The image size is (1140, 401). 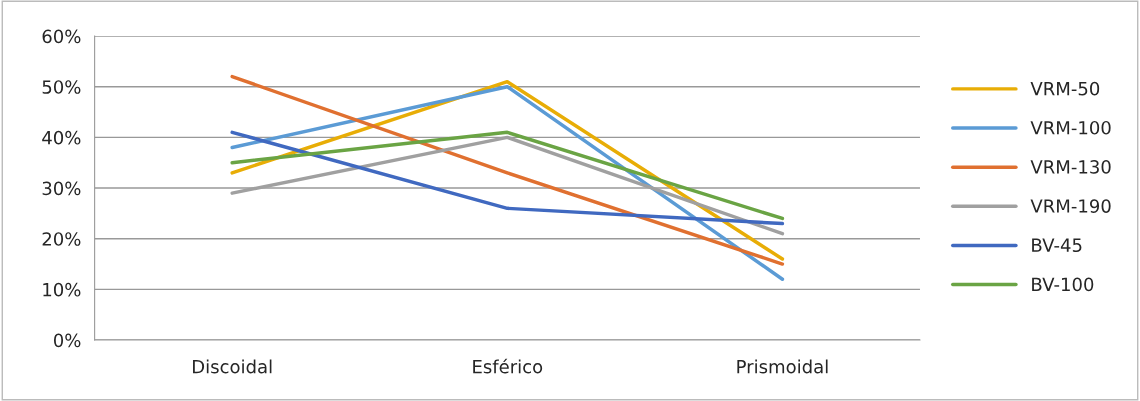 I want to click on y-tick-label: 0%, so click(x=67, y=340).